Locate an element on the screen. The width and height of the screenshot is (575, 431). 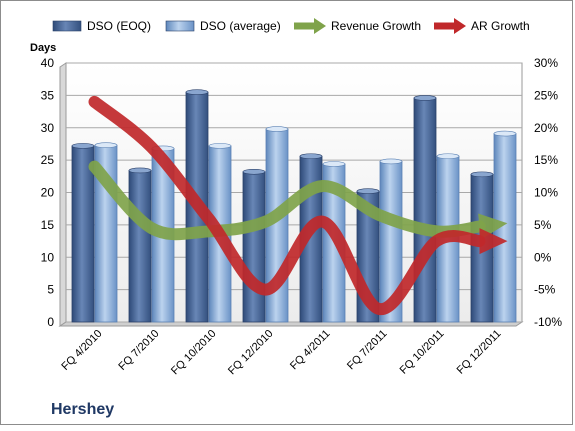
y-tick-label: 40 is located at coordinates (48, 63).